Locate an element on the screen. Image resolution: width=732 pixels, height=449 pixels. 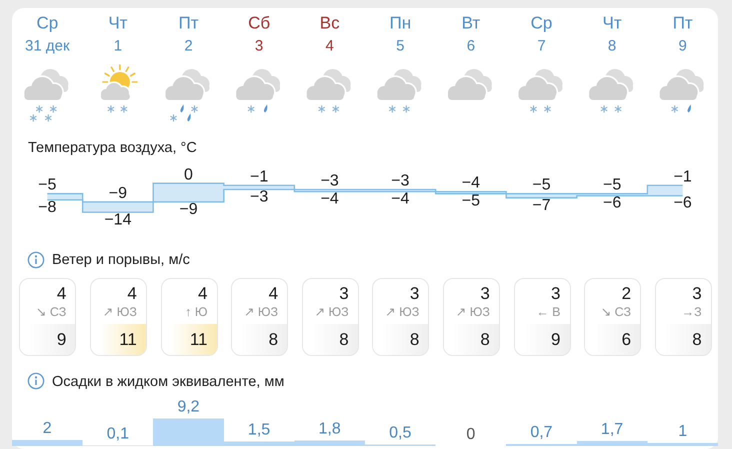
data-label: 1,8 is located at coordinates (329, 429).